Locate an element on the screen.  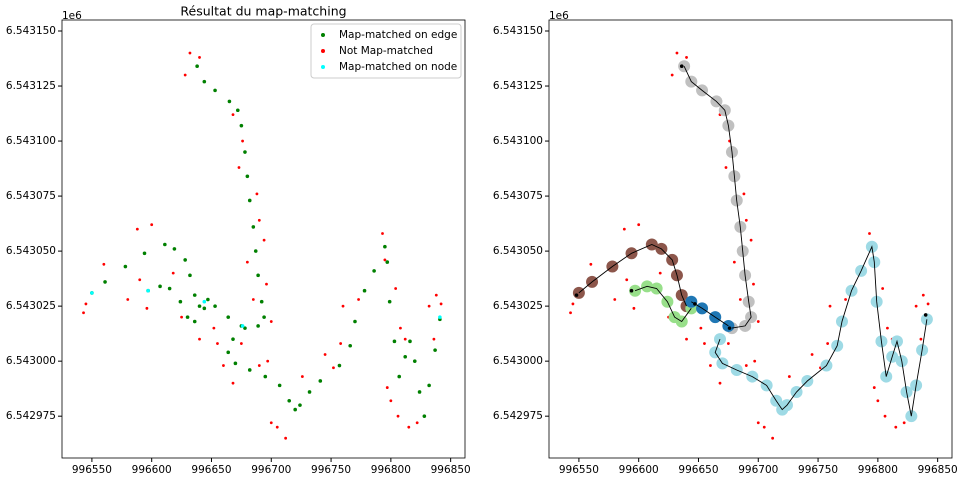
y-tick-label: 6.543125 is located at coordinates (31, 86).